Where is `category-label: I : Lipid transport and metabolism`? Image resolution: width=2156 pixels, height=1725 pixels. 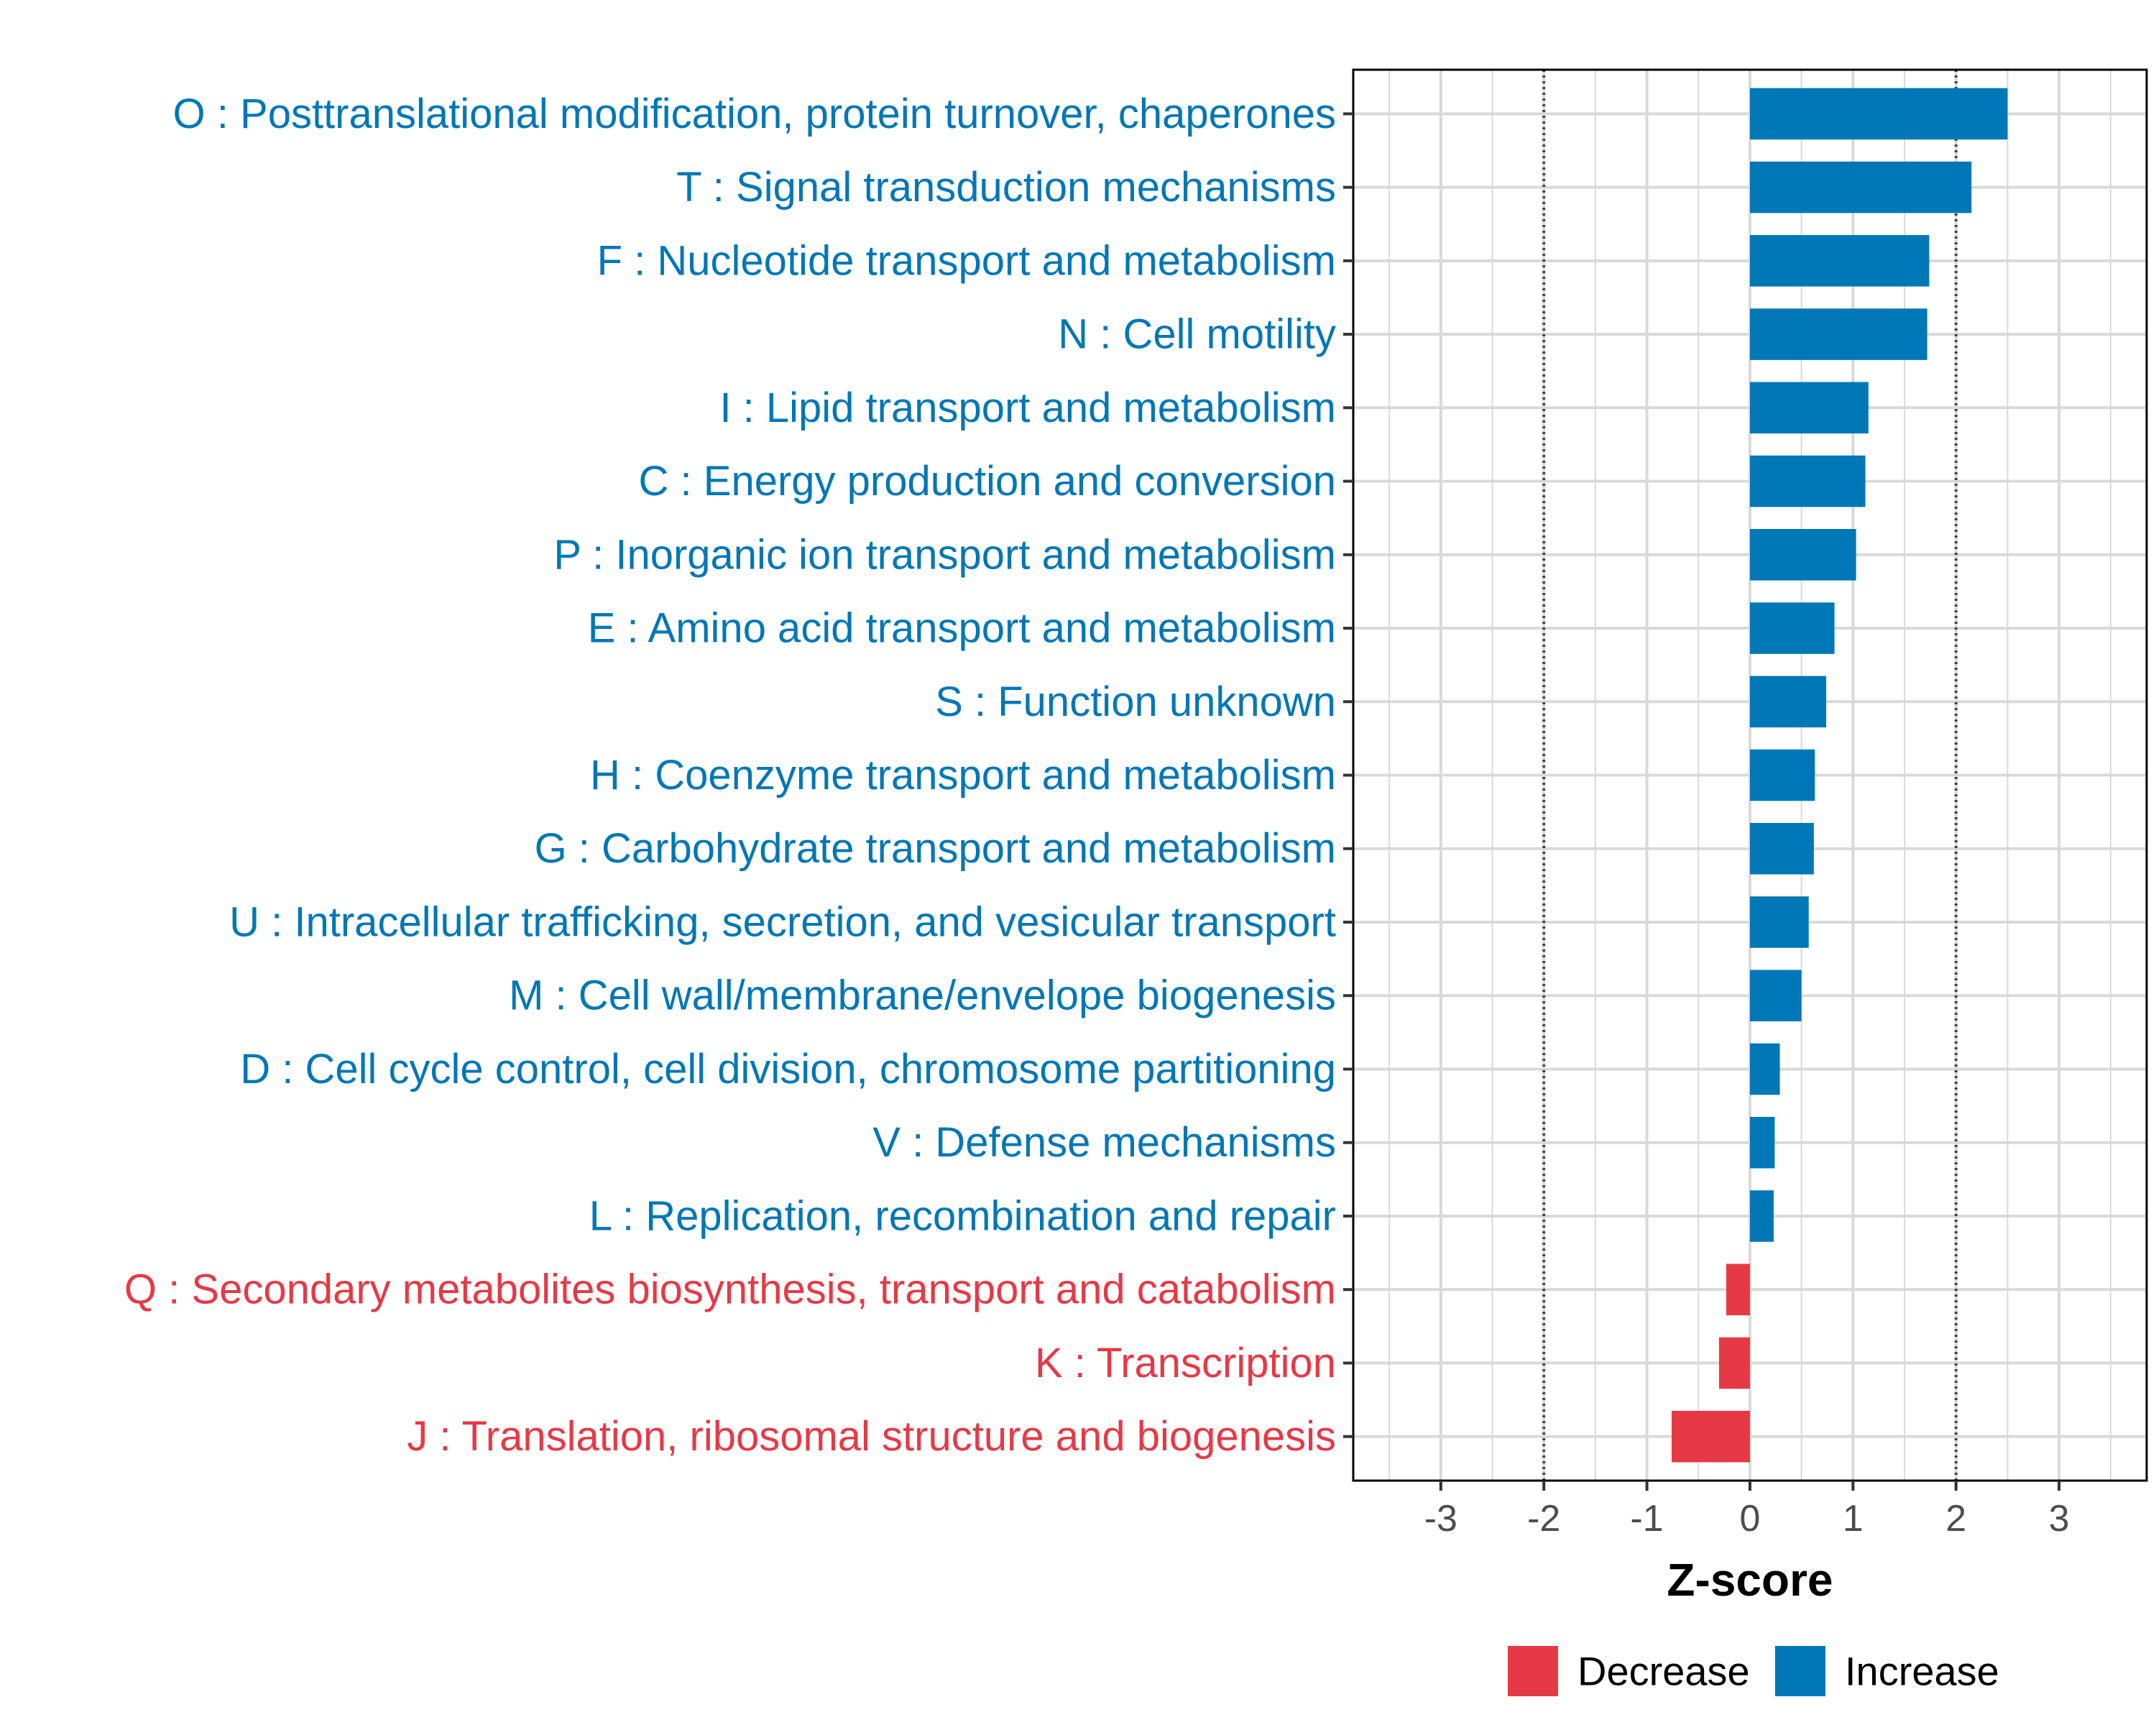
category-label: I : Lipid transport and metabolism is located at coordinates (1027, 408).